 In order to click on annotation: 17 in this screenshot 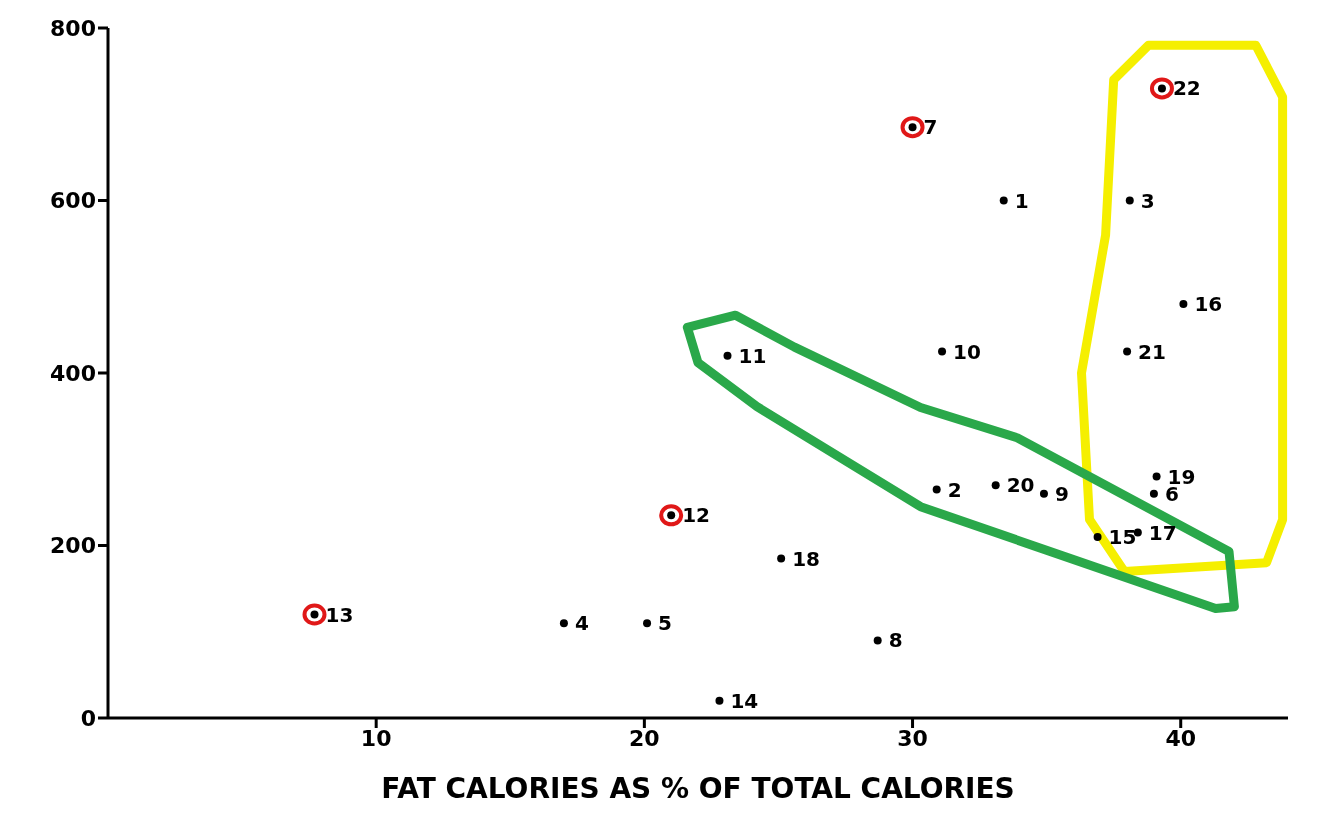, I will do `click(1162, 532)`.